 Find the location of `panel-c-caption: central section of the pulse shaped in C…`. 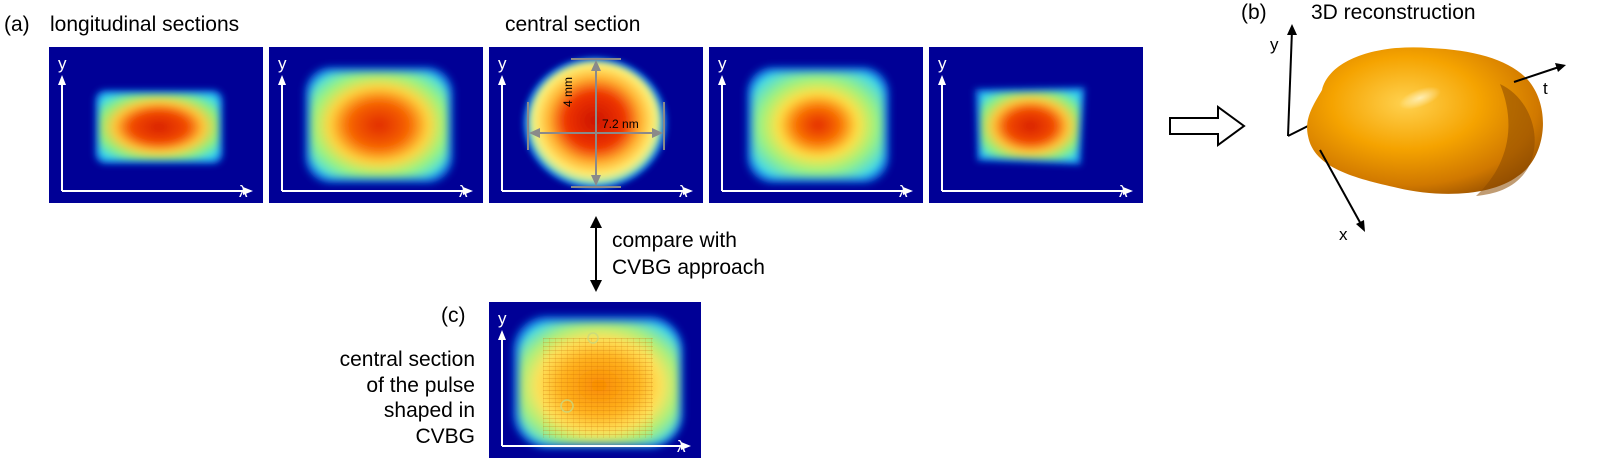

panel-c-caption: central section of the pulse shaped in C… is located at coordinates (407, 398).